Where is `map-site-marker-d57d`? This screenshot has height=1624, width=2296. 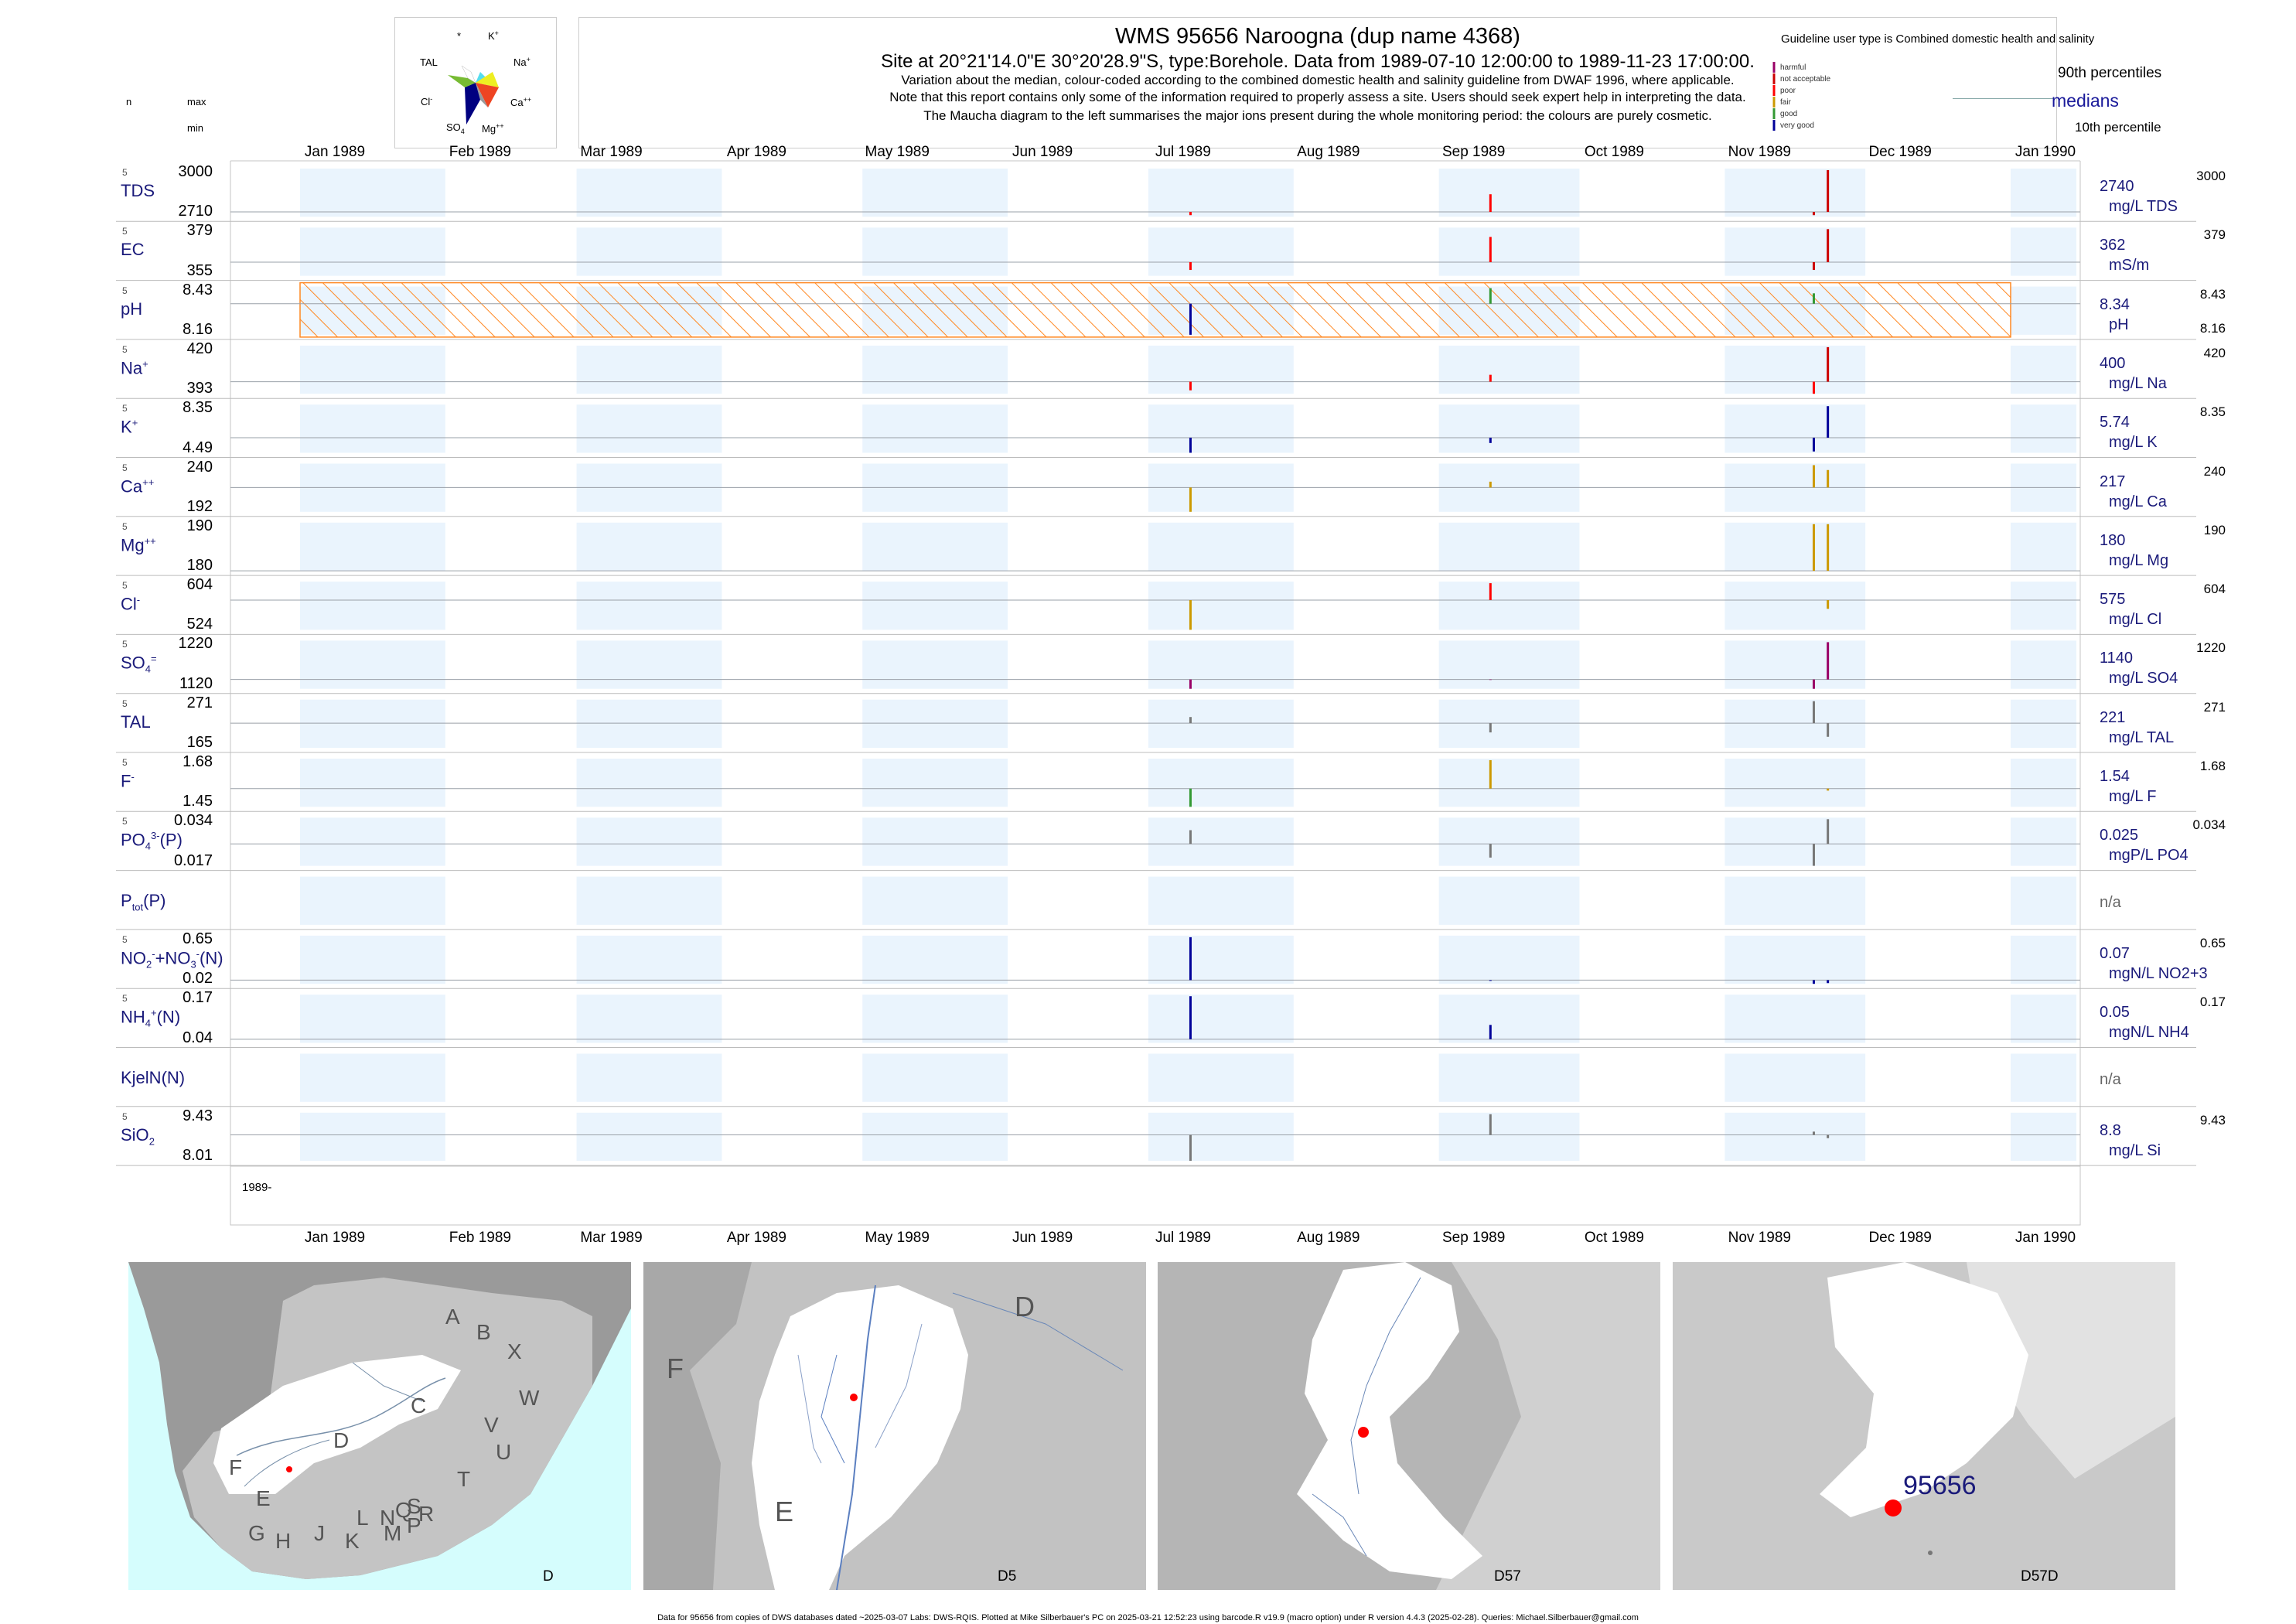 map-site-marker-d57d is located at coordinates (1893, 1508).